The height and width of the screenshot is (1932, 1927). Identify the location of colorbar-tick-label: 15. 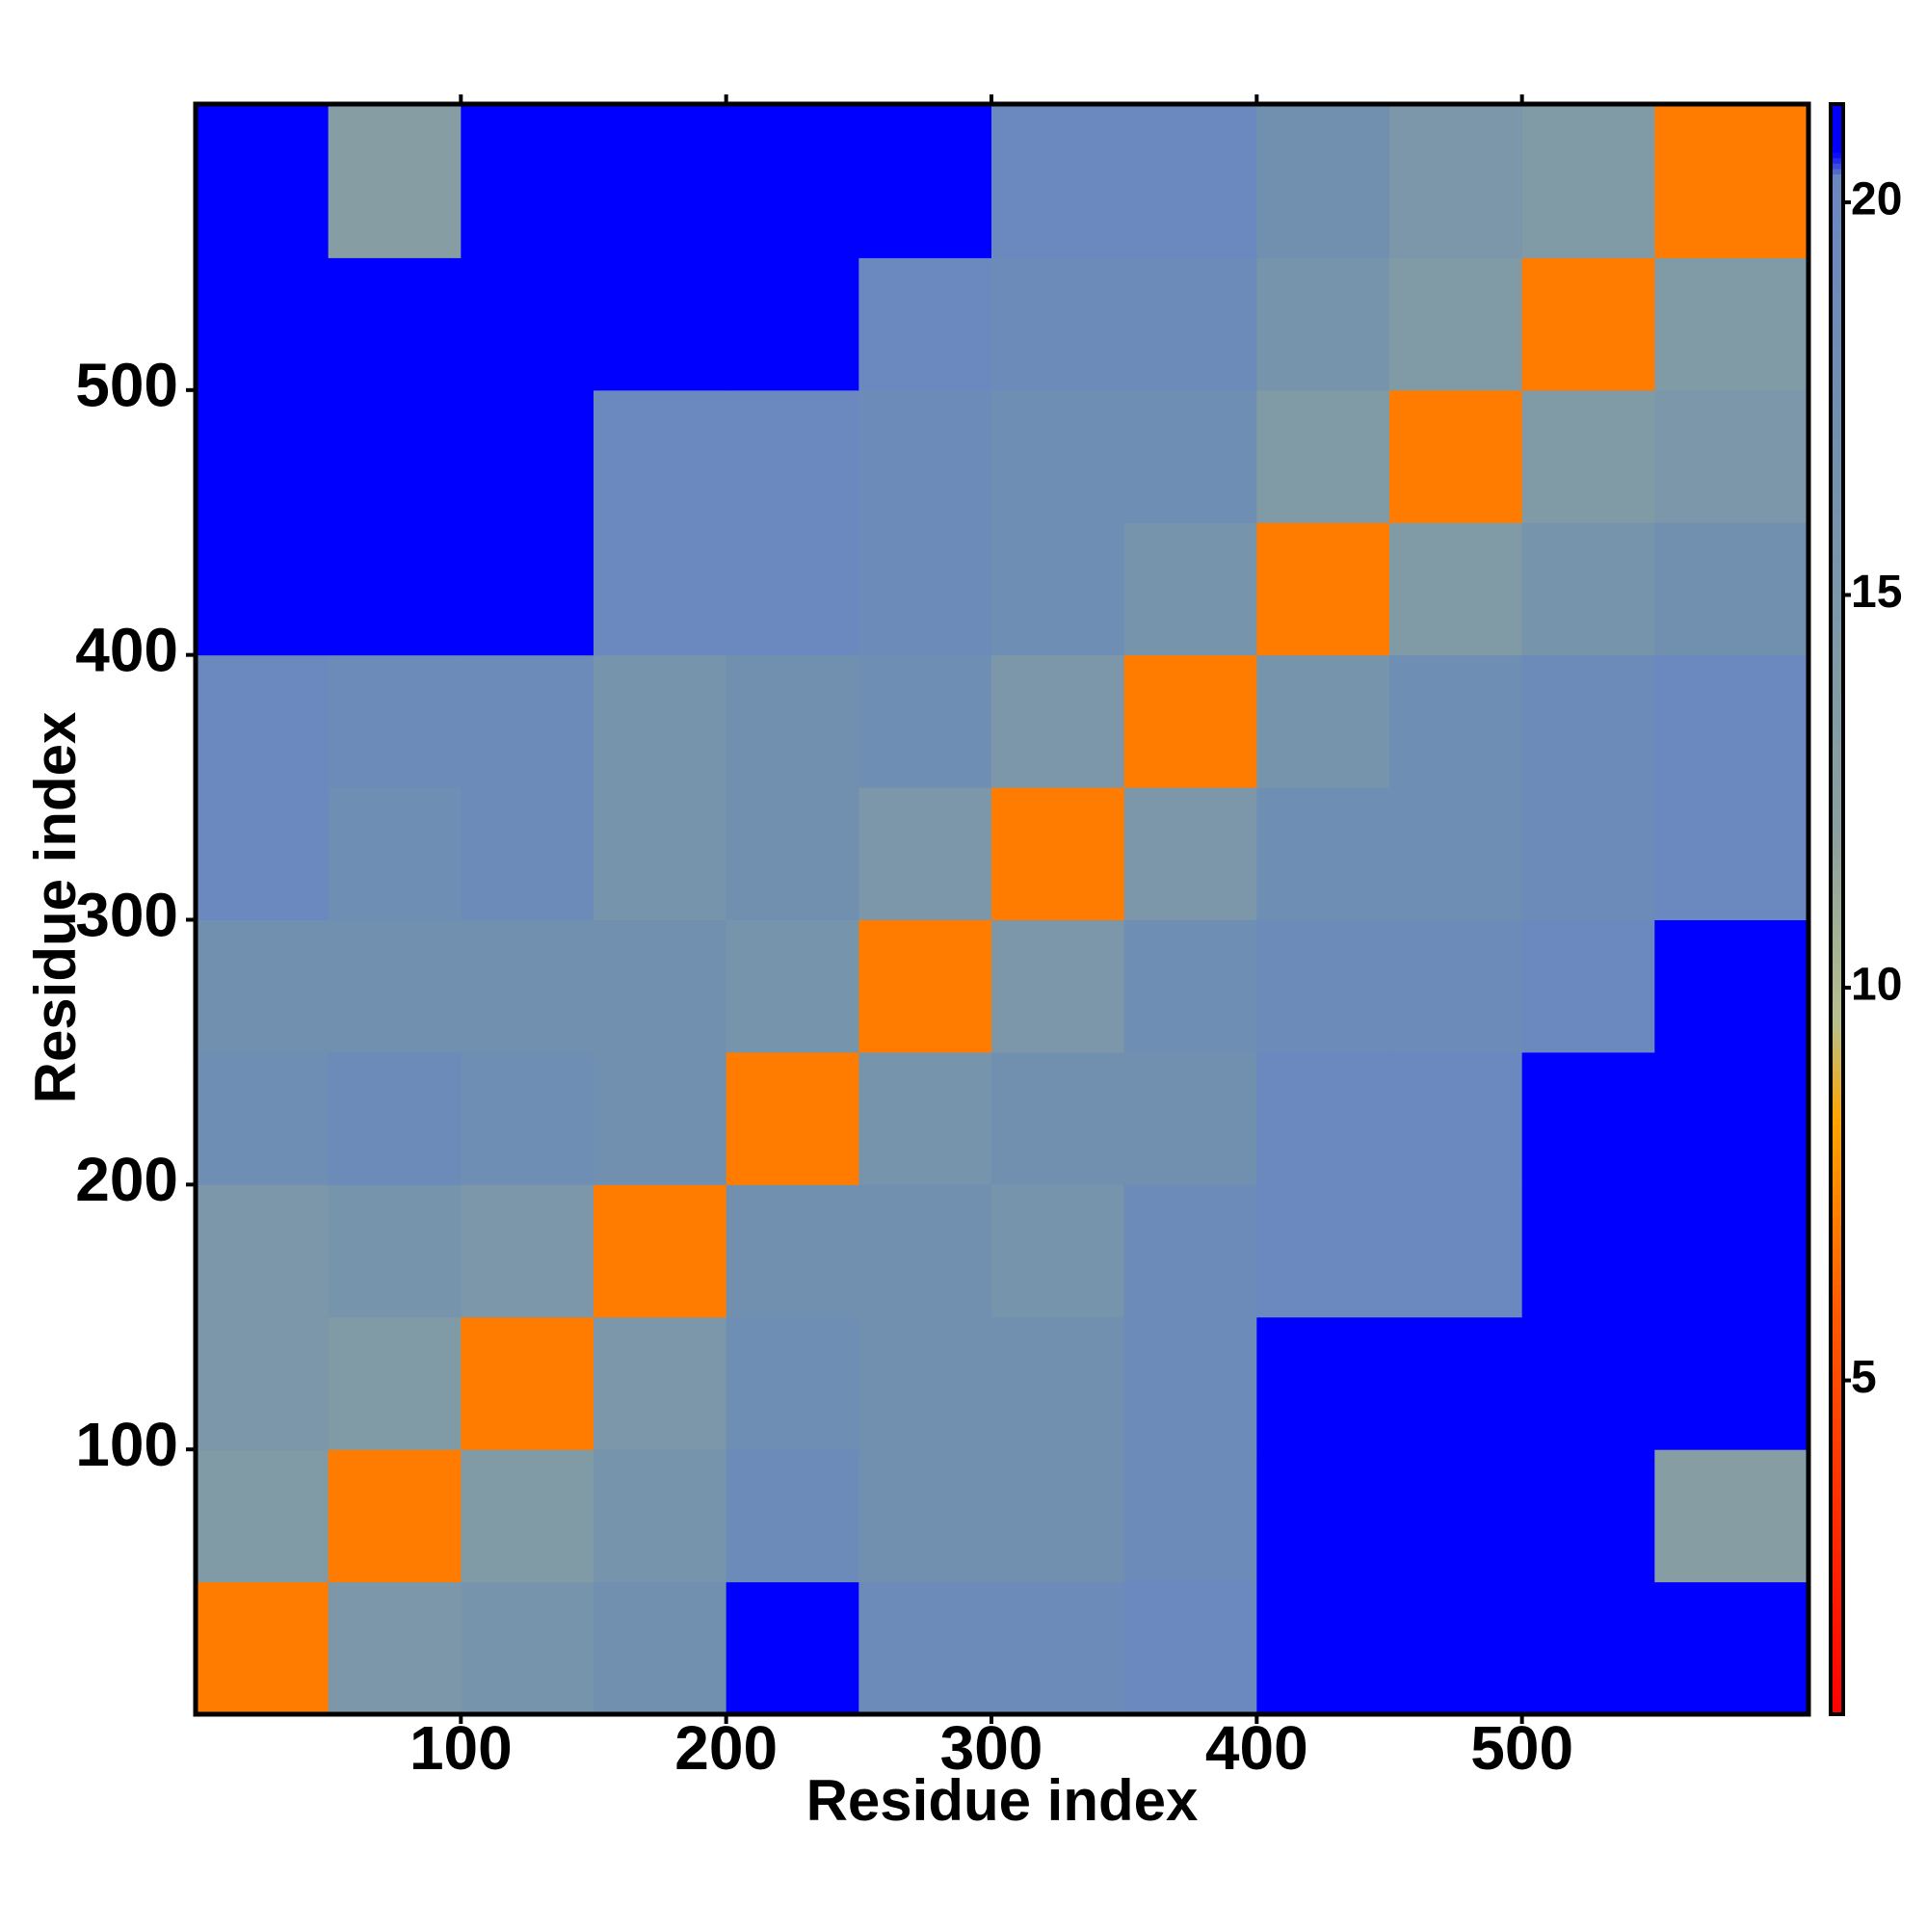
(1876, 592).